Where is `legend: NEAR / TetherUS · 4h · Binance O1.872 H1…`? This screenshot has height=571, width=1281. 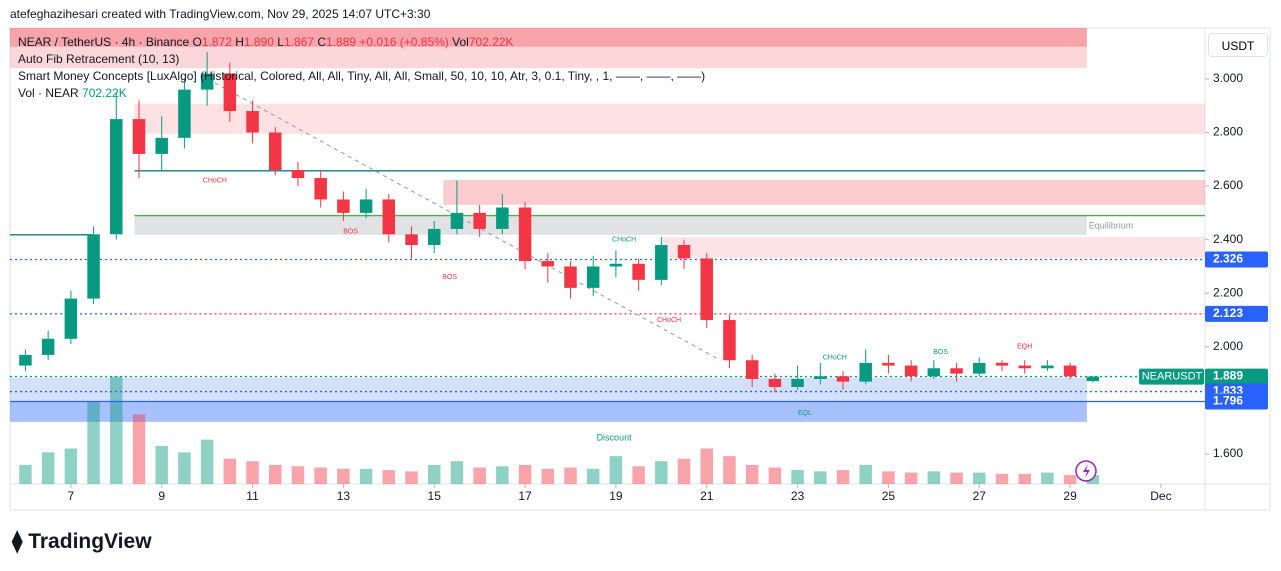 legend: NEAR / TetherUS · 4h · Binance O1.872 H1… is located at coordinates (361, 68).